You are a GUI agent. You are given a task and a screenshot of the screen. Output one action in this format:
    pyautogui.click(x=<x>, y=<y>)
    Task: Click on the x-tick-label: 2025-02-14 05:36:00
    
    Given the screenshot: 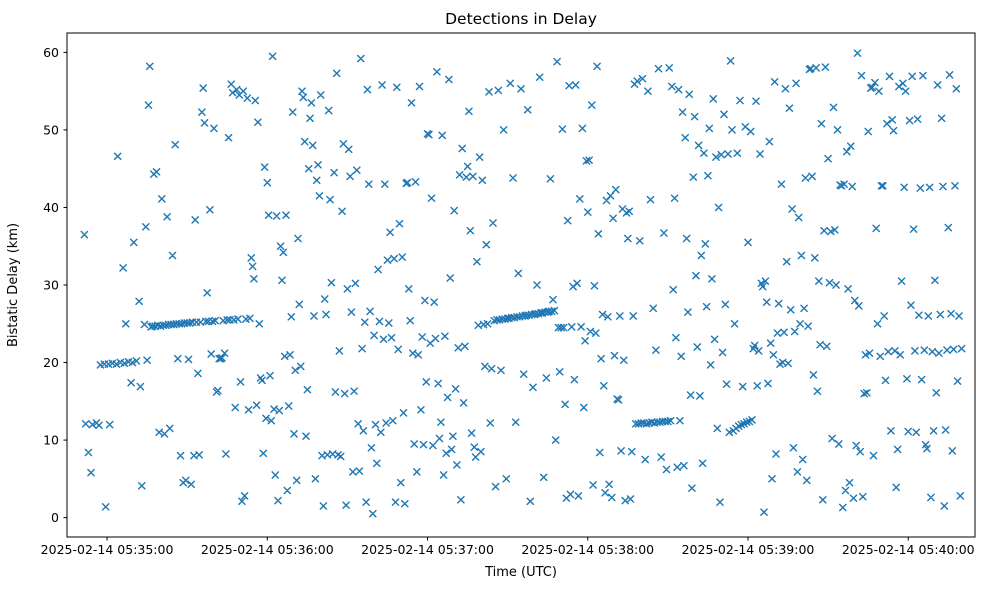 What is the action you would take?
    pyautogui.click(x=267, y=549)
    